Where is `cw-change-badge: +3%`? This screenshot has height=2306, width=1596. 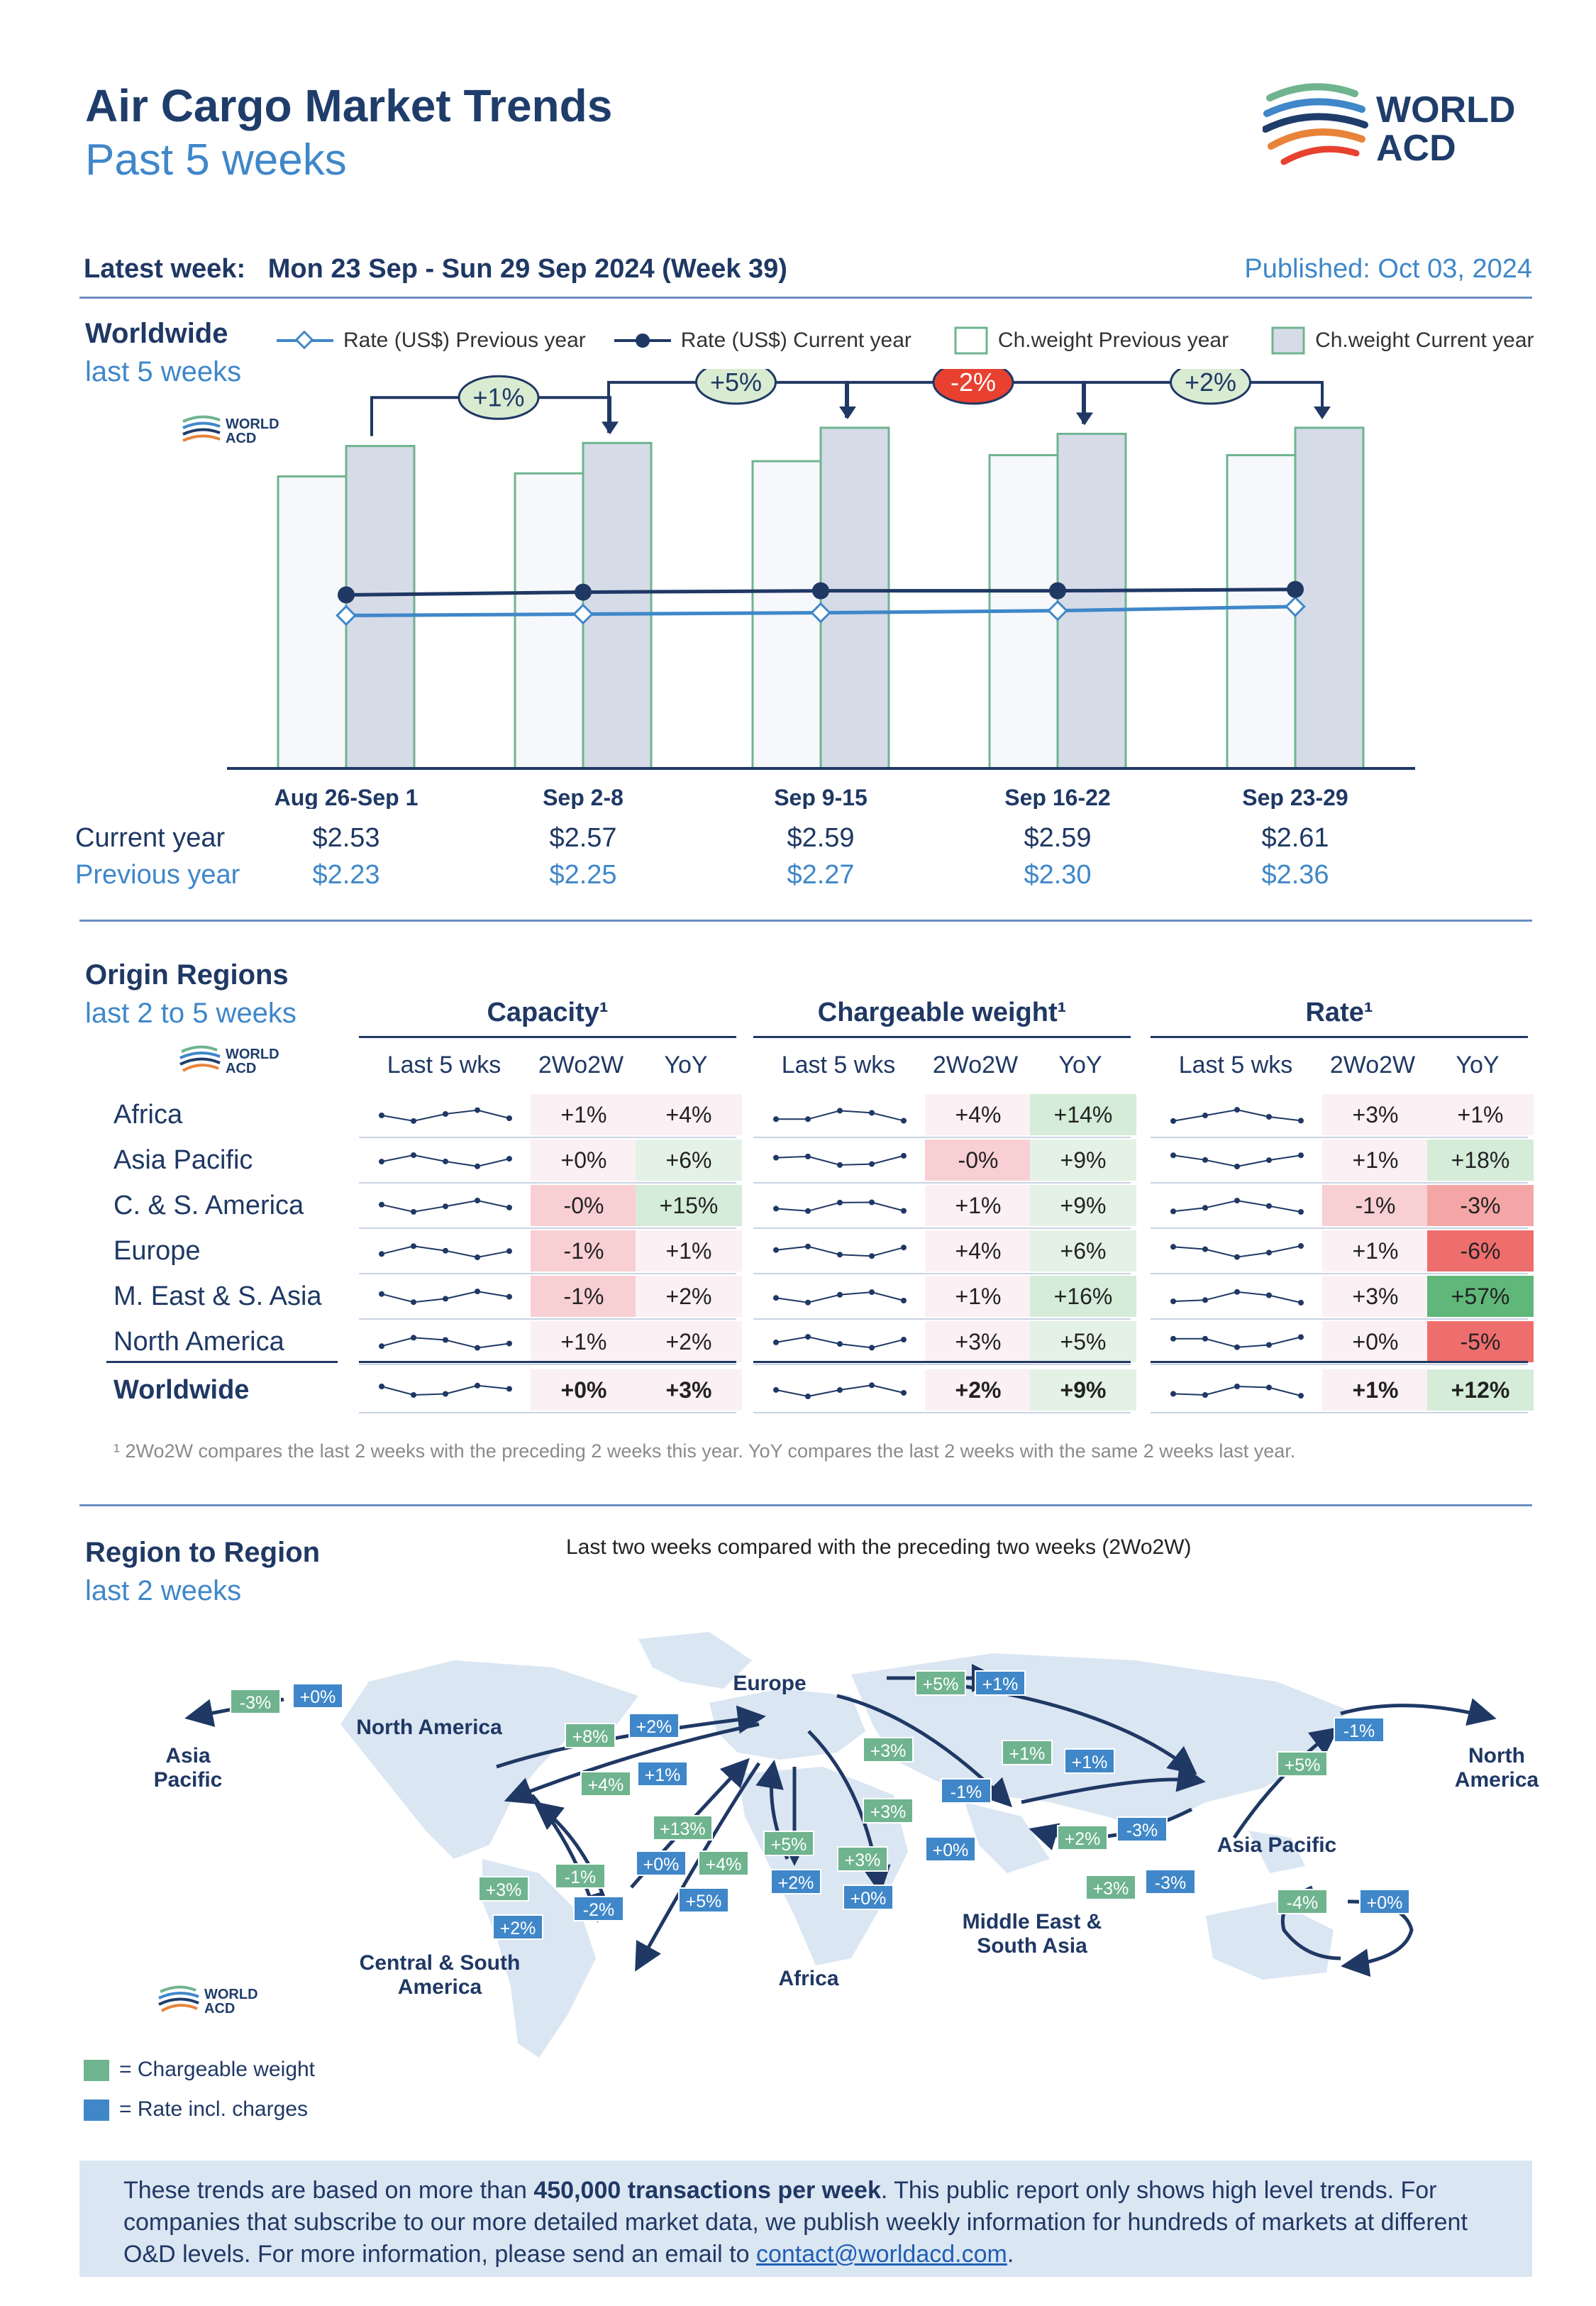 cw-change-badge: +3% is located at coordinates (863, 1859).